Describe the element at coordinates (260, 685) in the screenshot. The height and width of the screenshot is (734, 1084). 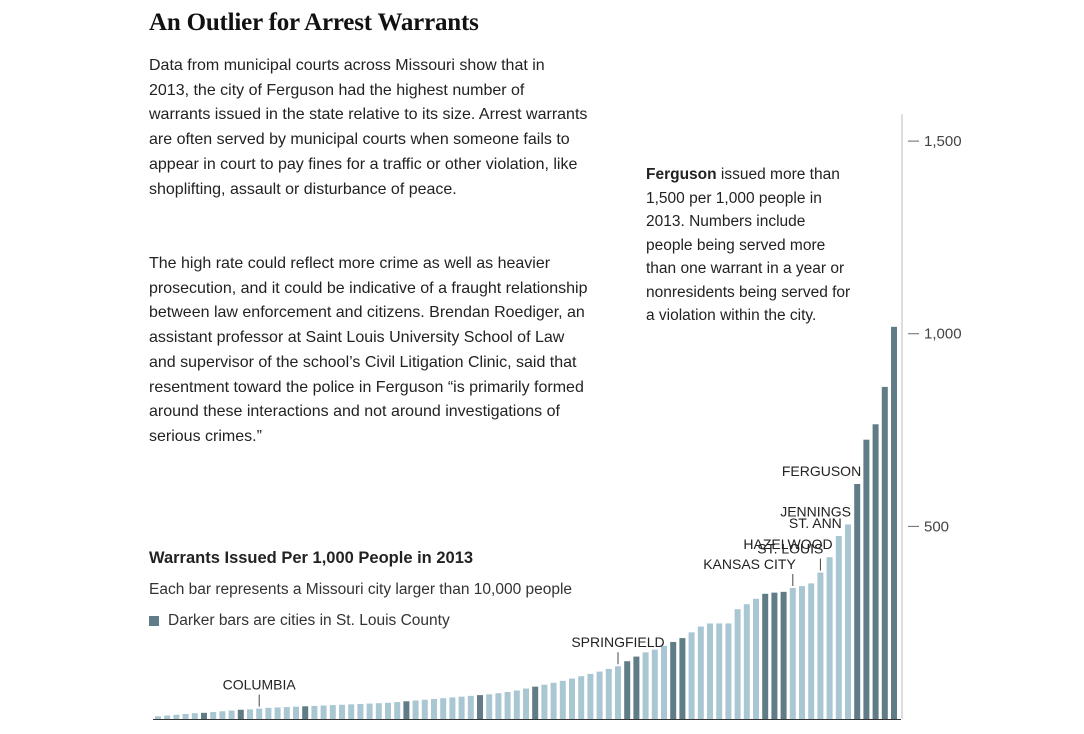
I see `city-label: COLUMBIA` at that location.